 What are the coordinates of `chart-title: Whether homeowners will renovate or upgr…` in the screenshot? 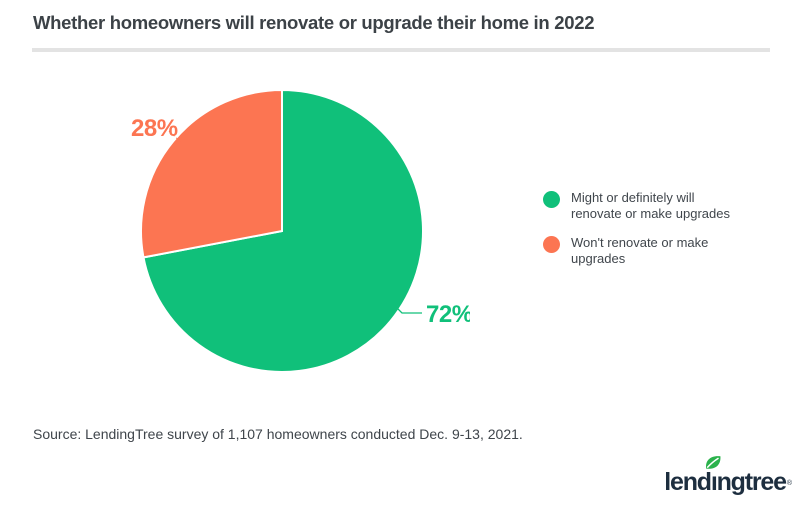 It's located at (314, 22).